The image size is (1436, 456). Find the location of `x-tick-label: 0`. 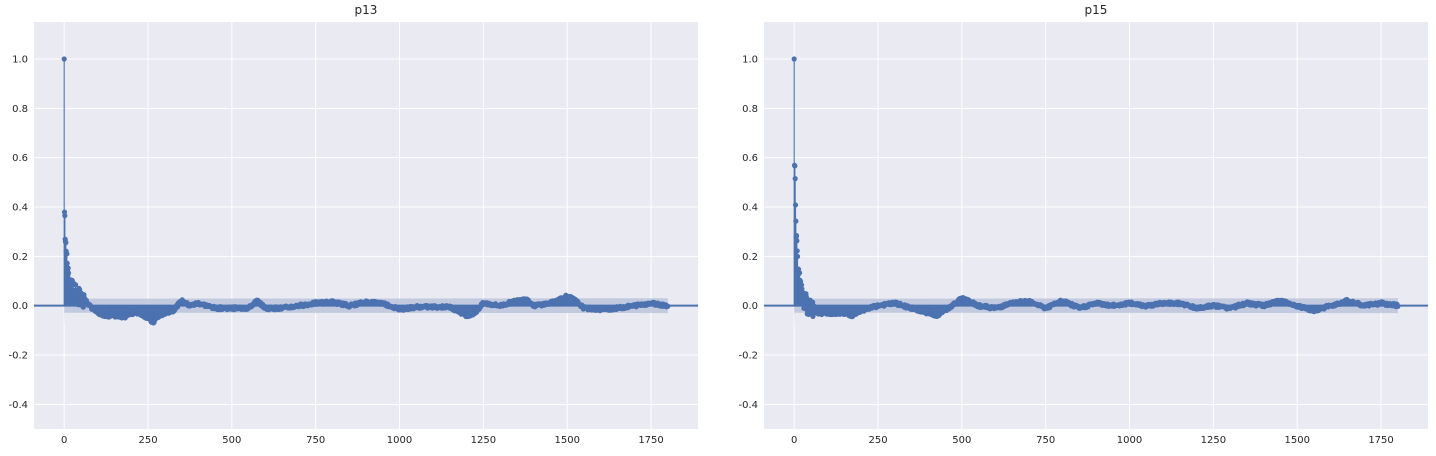

x-tick-label: 0 is located at coordinates (64, 440).